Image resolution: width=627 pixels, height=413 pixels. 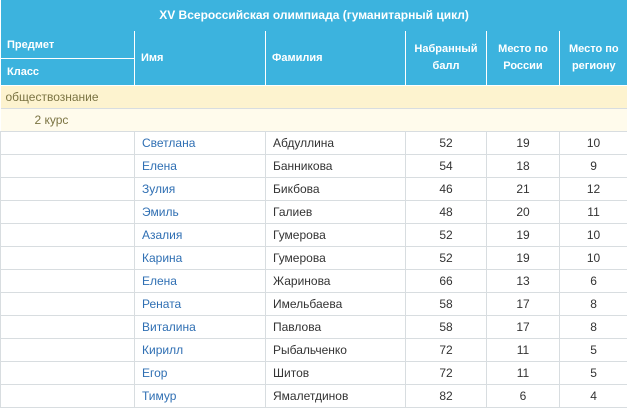 What do you see at coordinates (523, 189) in the screenshot?
I see `place-russia-cell: 21` at bounding box center [523, 189].